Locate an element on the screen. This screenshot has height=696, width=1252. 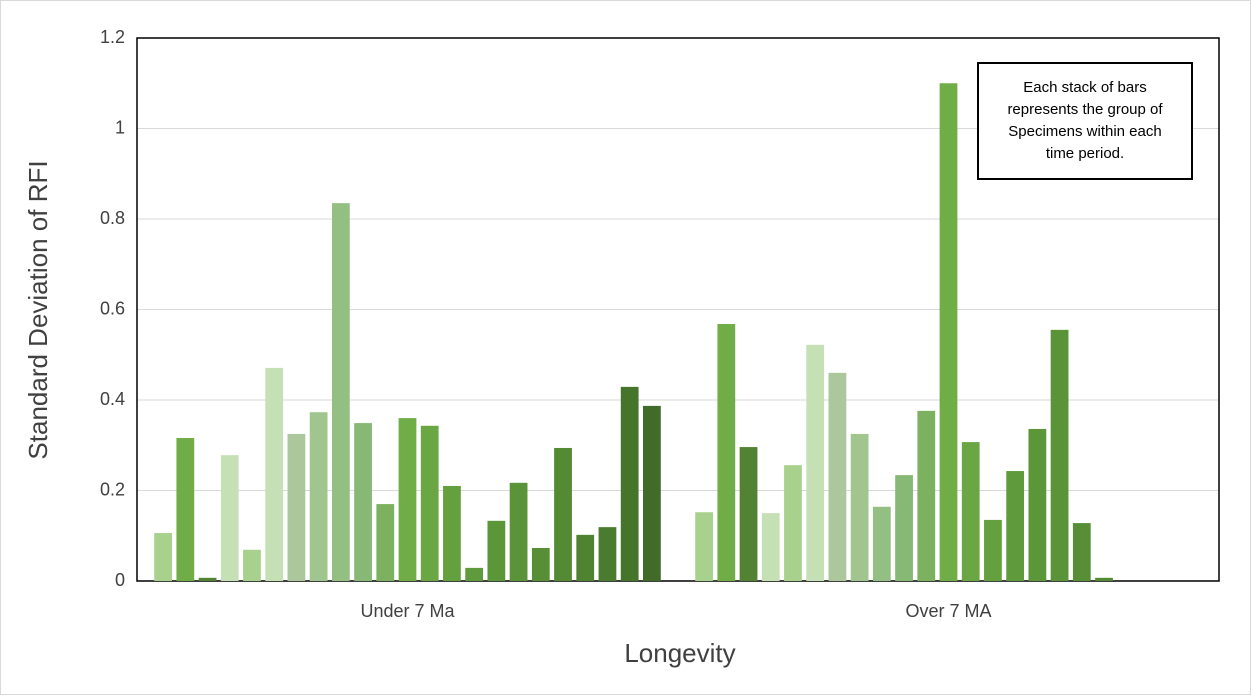
y-tick-label: 1.2 is located at coordinates (112, 37).